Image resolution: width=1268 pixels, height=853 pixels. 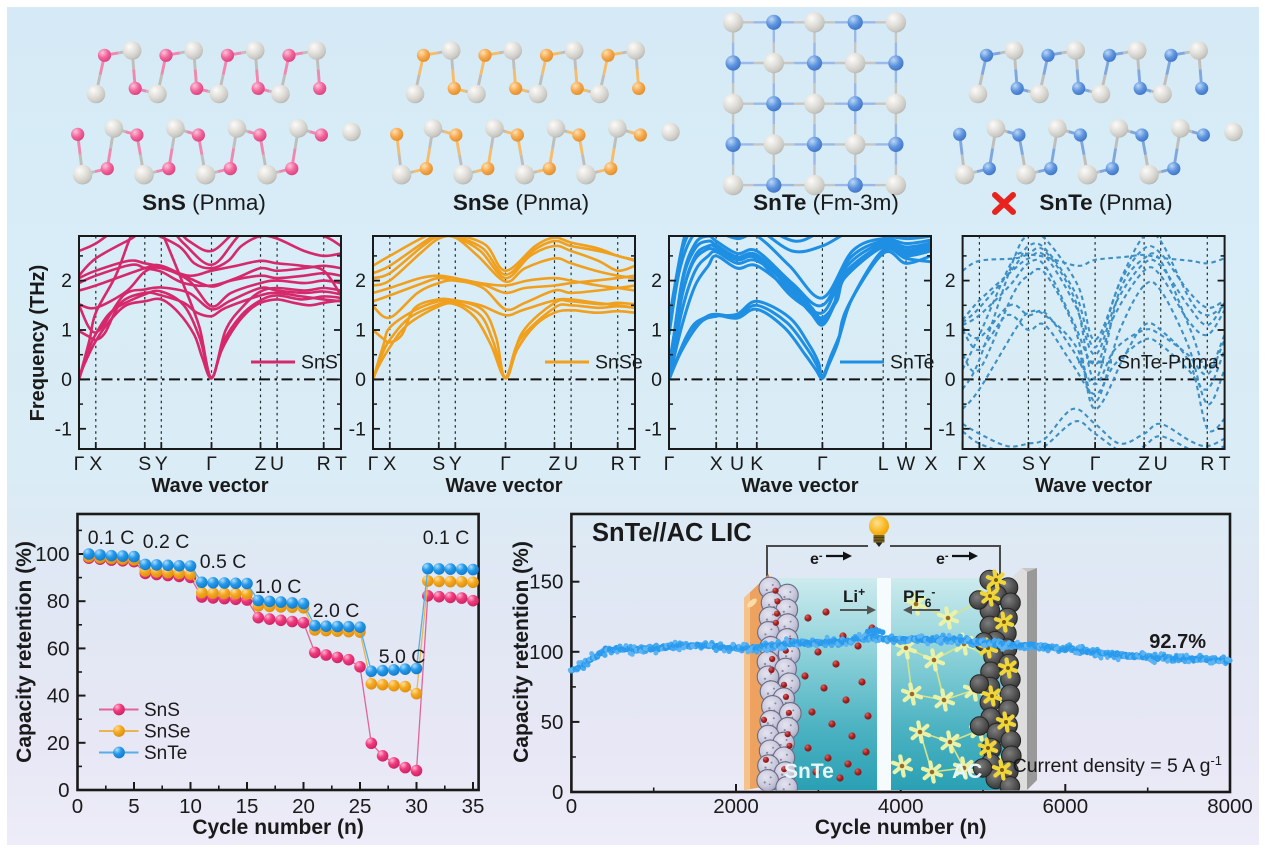 I want to click on svg-text: 8000, so click(x=1230, y=806).